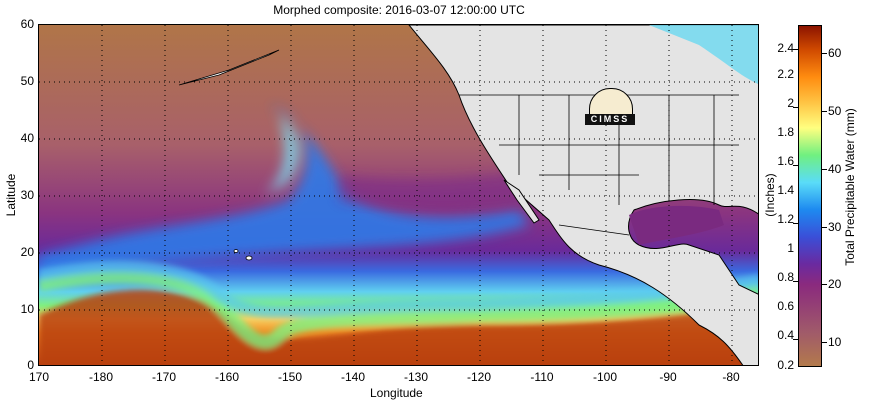 This screenshot has width=870, height=405. I want to click on colorbar-inch-tick: 1, so click(790, 248).